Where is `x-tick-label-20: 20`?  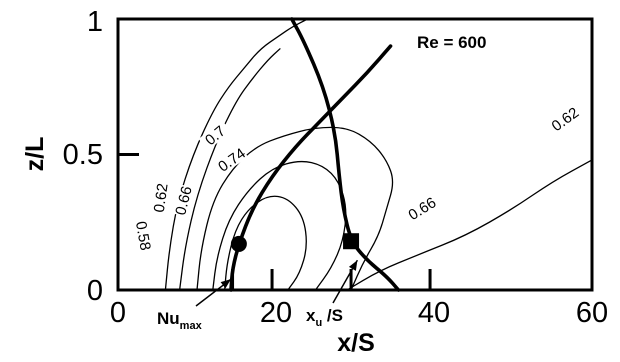 x-tick-label-20: 20 is located at coordinates (276, 313).